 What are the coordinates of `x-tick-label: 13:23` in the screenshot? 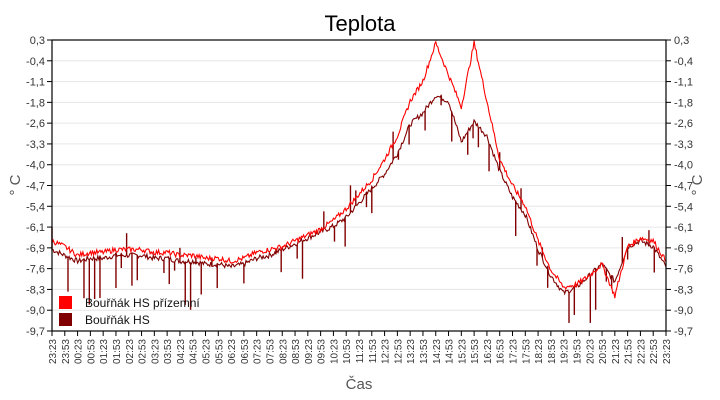 It's located at (411, 351).